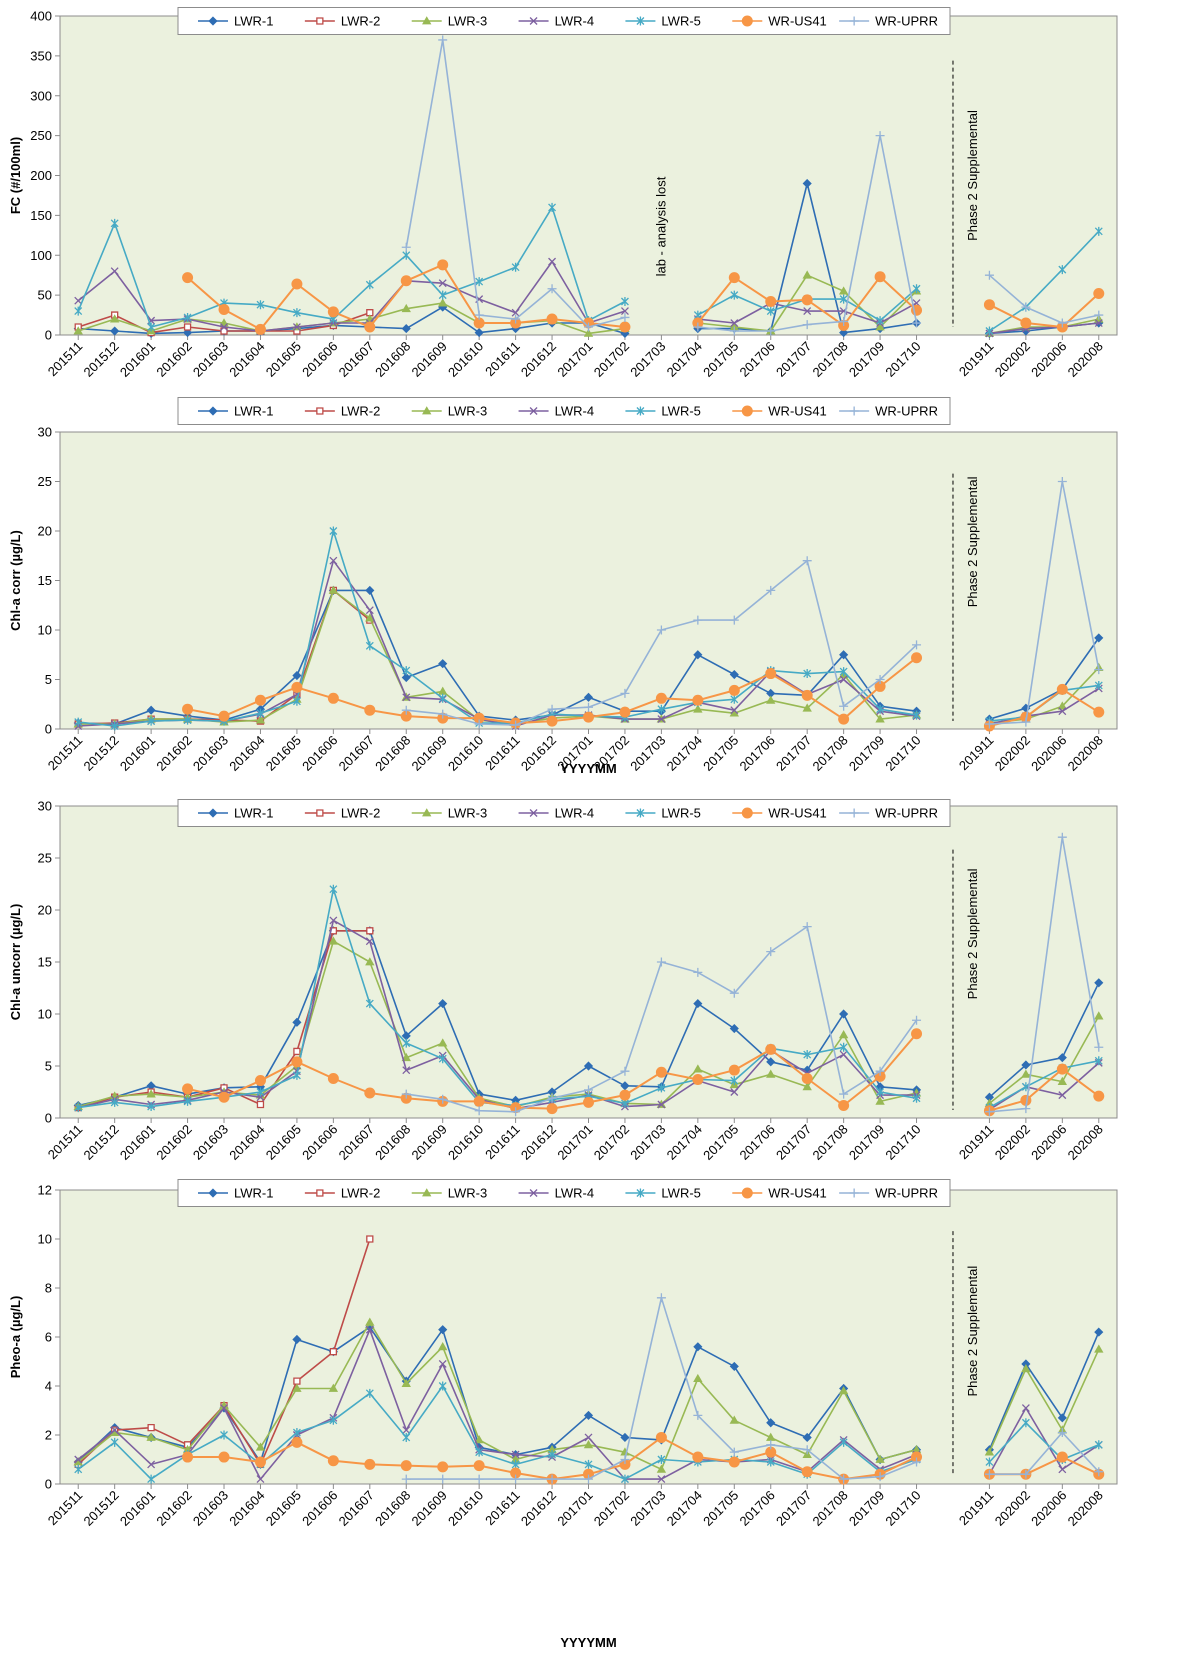 The image size is (1182, 1656). I want to click on y-tick-label: 5, so click(48, 1066).